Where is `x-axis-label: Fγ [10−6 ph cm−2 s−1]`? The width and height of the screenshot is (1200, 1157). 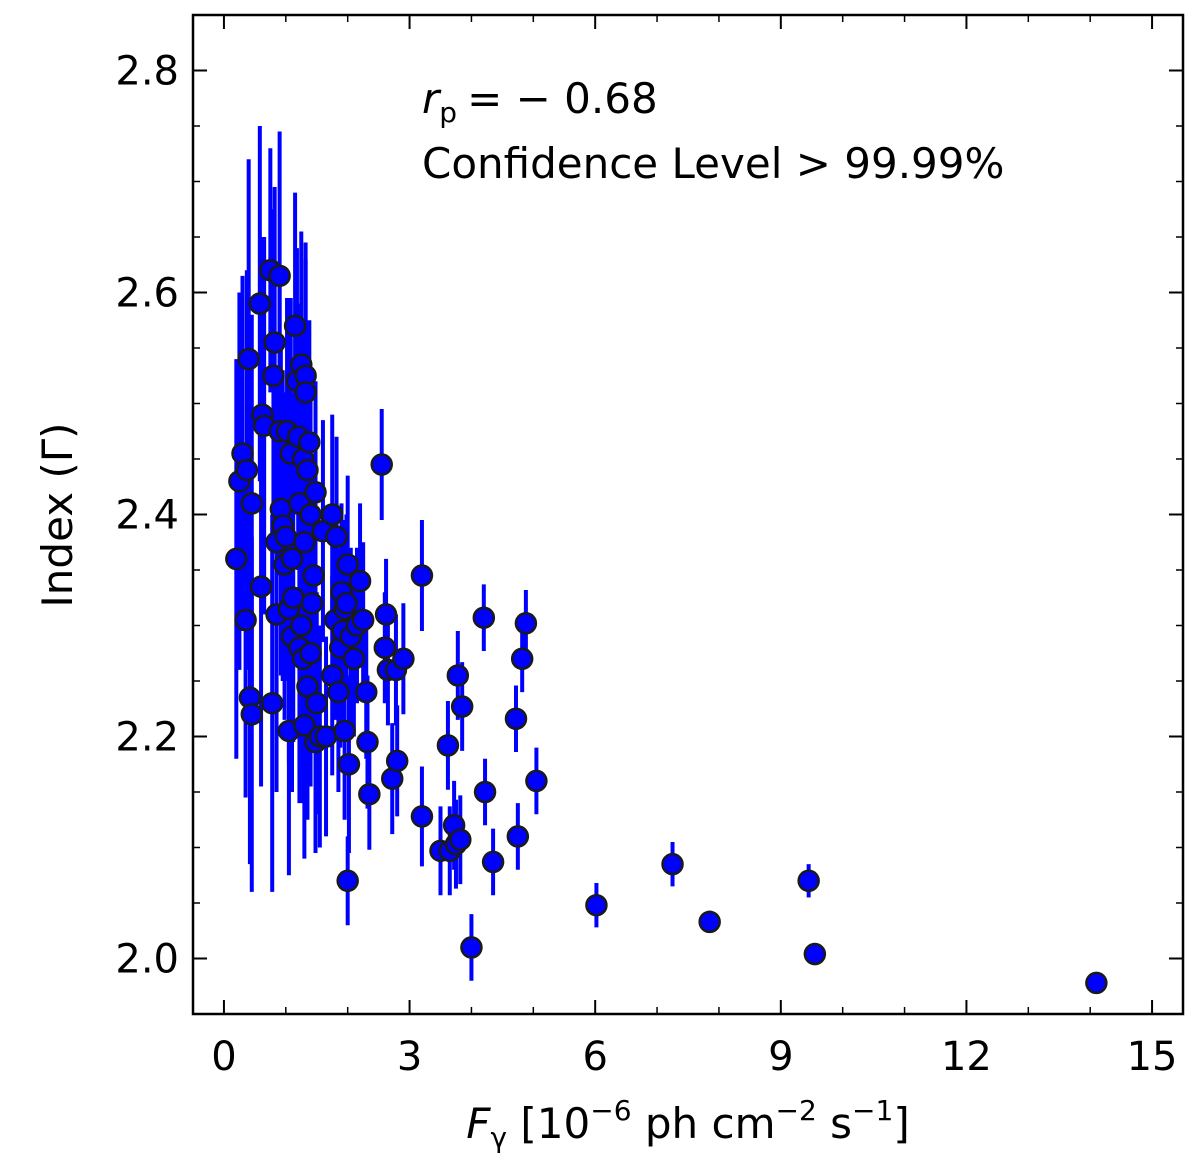
x-axis-label: Fγ [10−6 ph cm−2 s−1] is located at coordinates (687, 1124).